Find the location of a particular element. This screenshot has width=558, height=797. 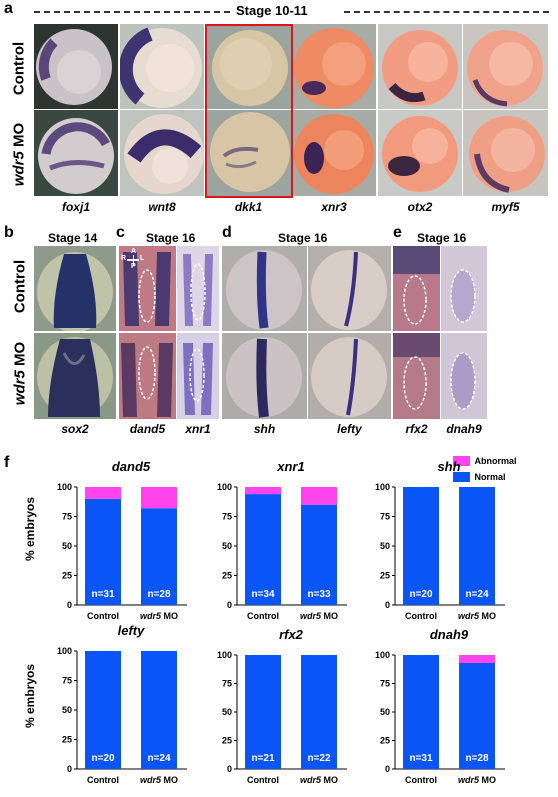

y-tick-label-dnah9-25: 25 is located at coordinates (385, 741).